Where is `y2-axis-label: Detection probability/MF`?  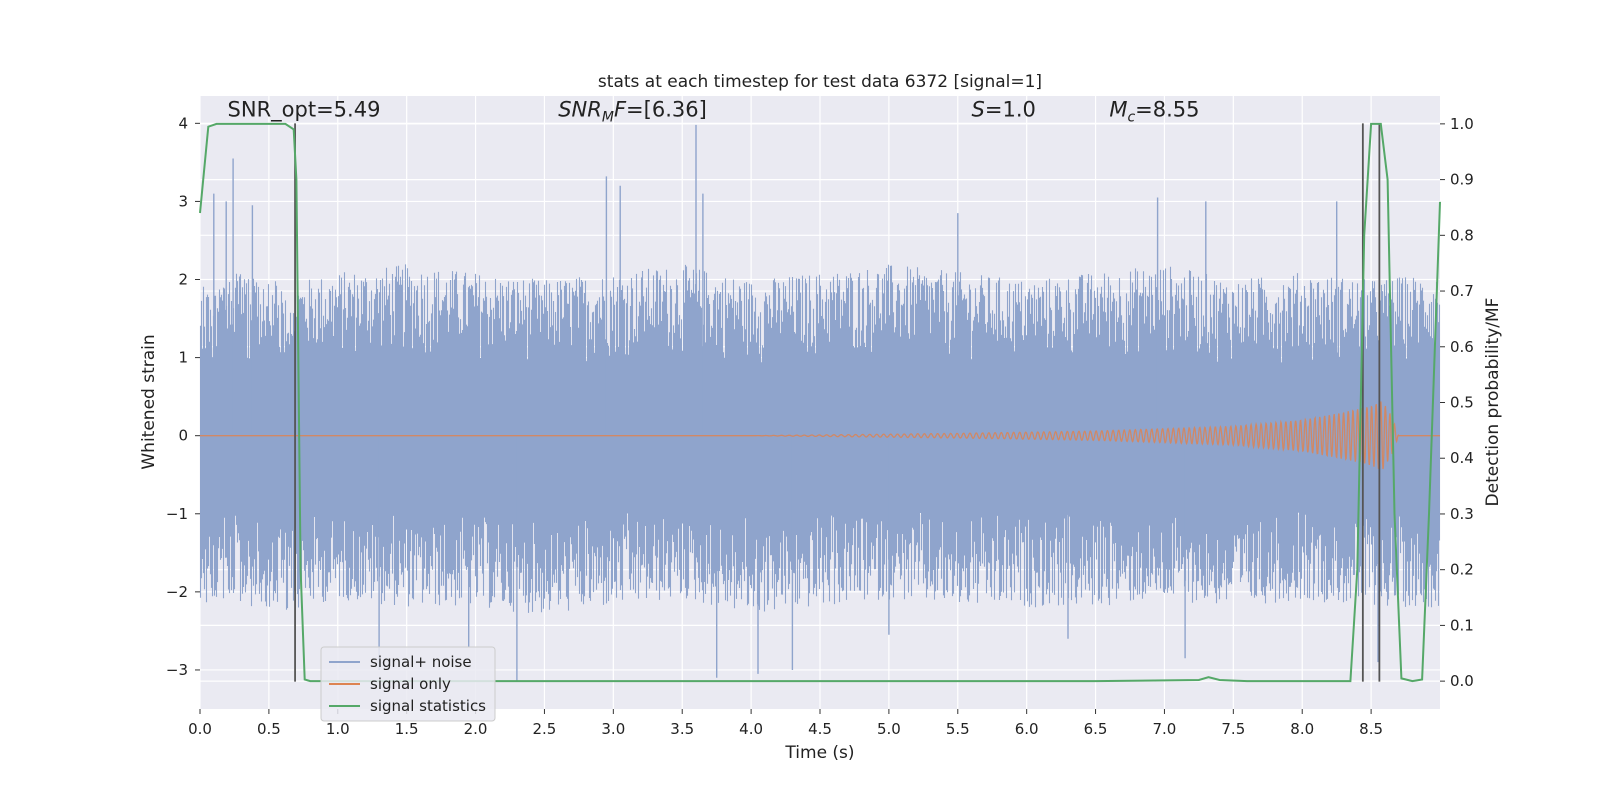
y2-axis-label: Detection probability/MF is located at coordinates (1493, 402).